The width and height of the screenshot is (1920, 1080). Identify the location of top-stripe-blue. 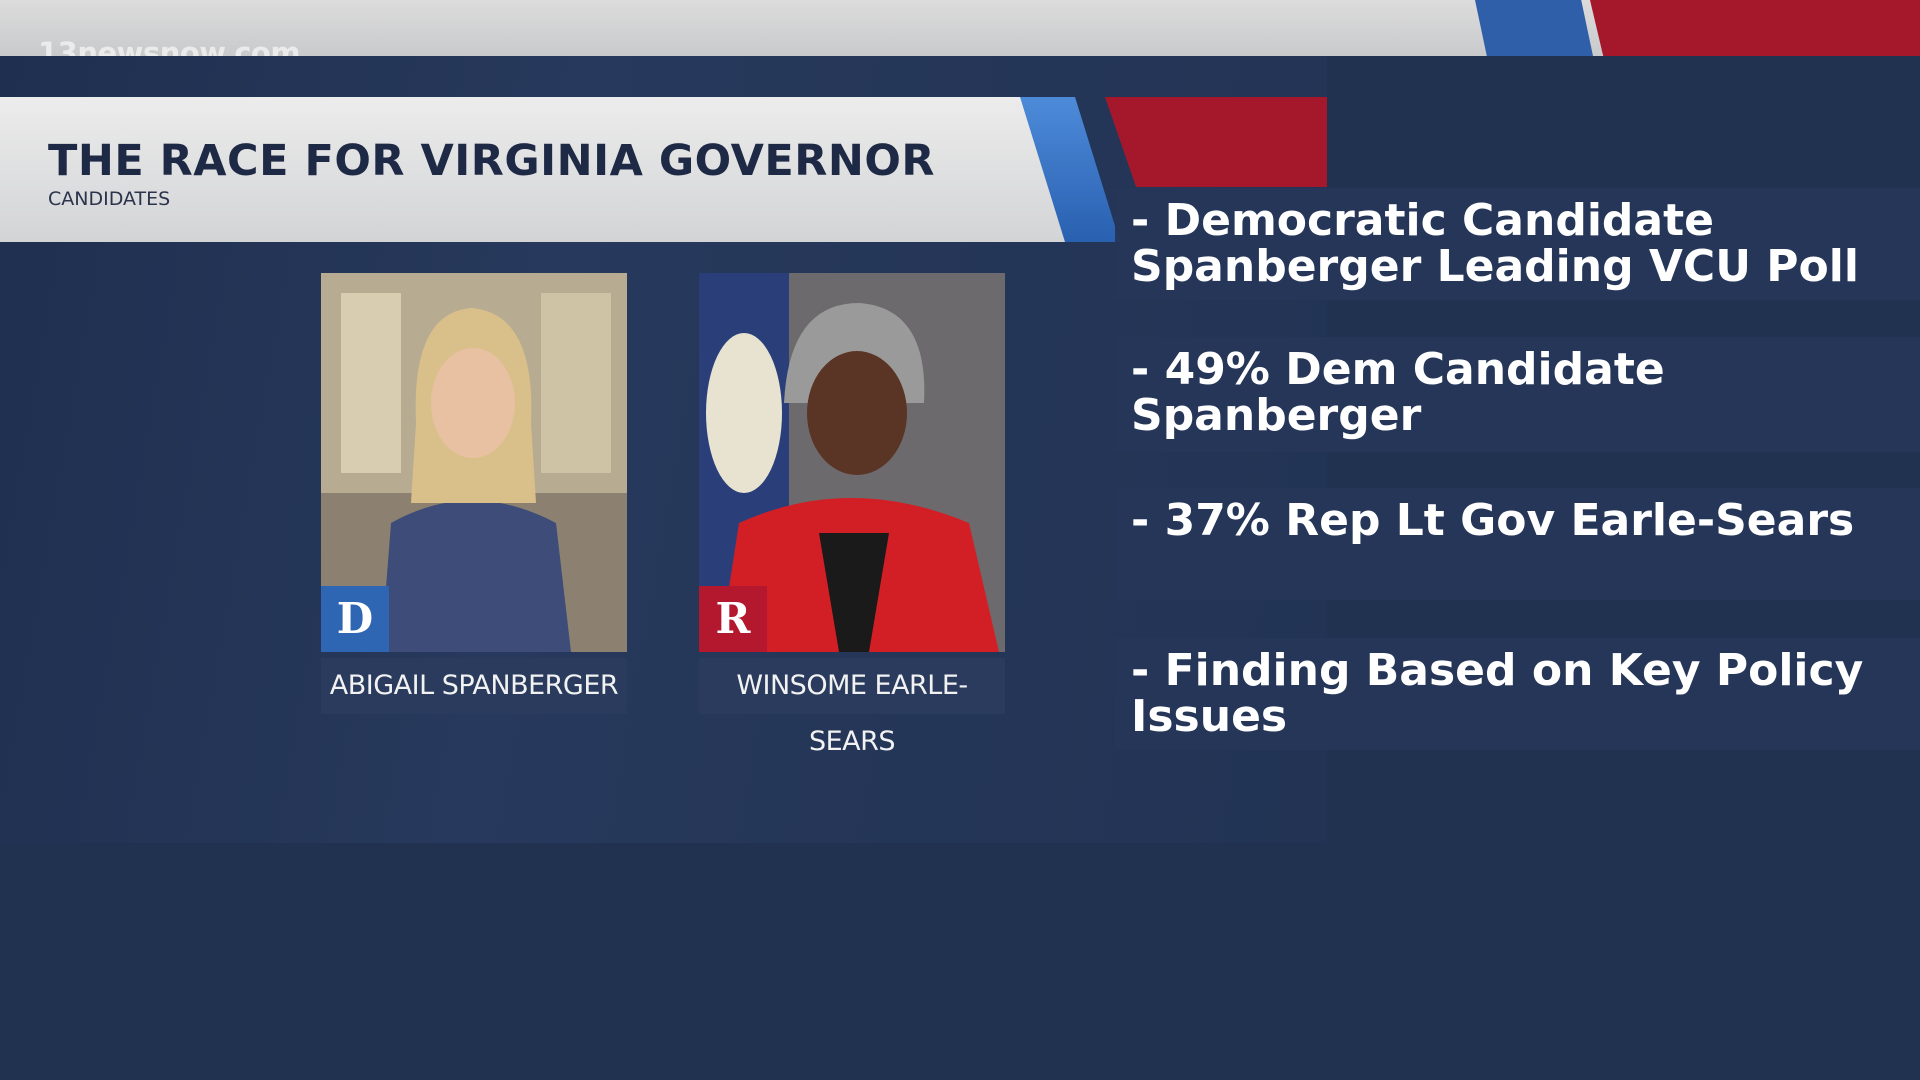
(1534, 28).